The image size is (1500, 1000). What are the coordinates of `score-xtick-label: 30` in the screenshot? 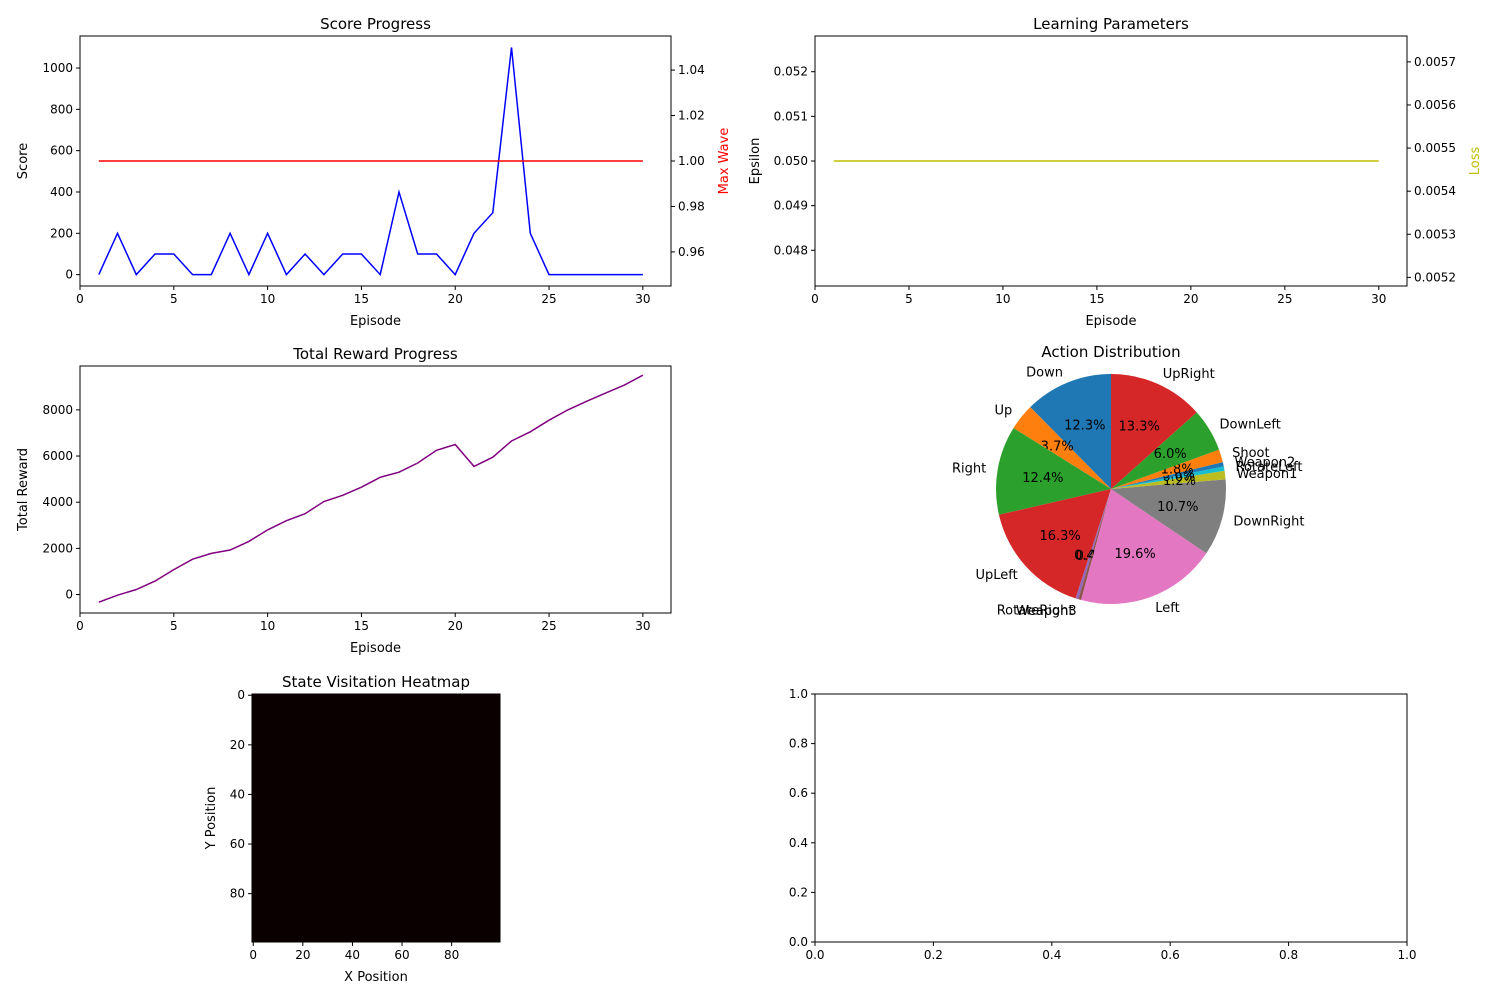 It's located at (642, 299).